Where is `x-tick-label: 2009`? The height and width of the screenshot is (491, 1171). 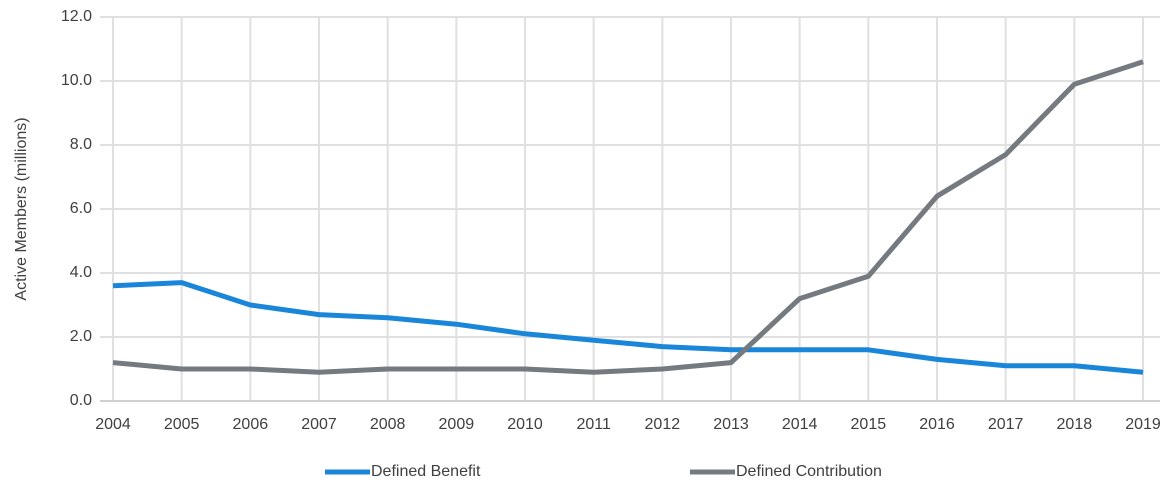 x-tick-label: 2009 is located at coordinates (457, 424).